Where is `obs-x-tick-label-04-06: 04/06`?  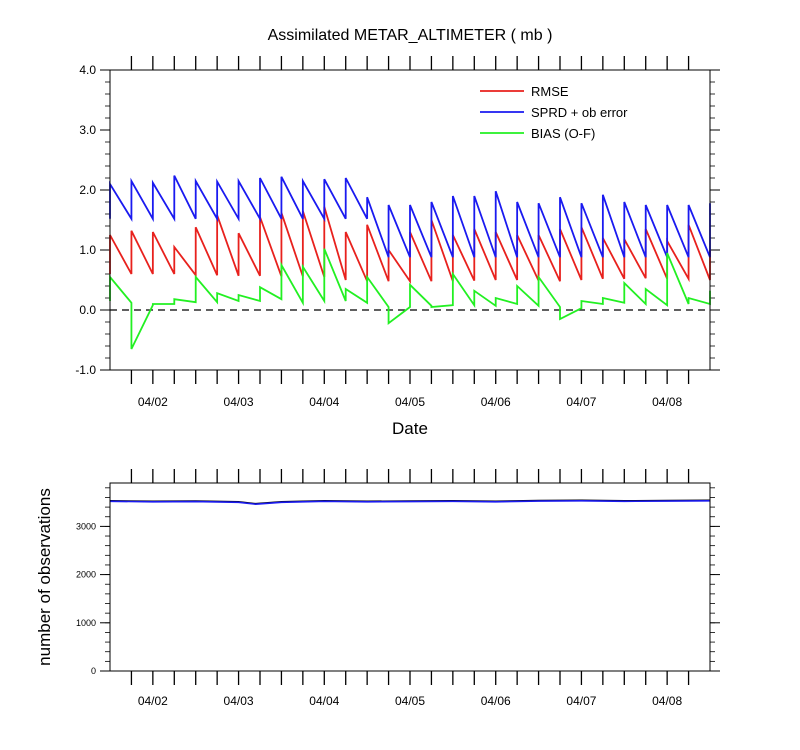 obs-x-tick-label-04-06: 04/06 is located at coordinates (496, 701).